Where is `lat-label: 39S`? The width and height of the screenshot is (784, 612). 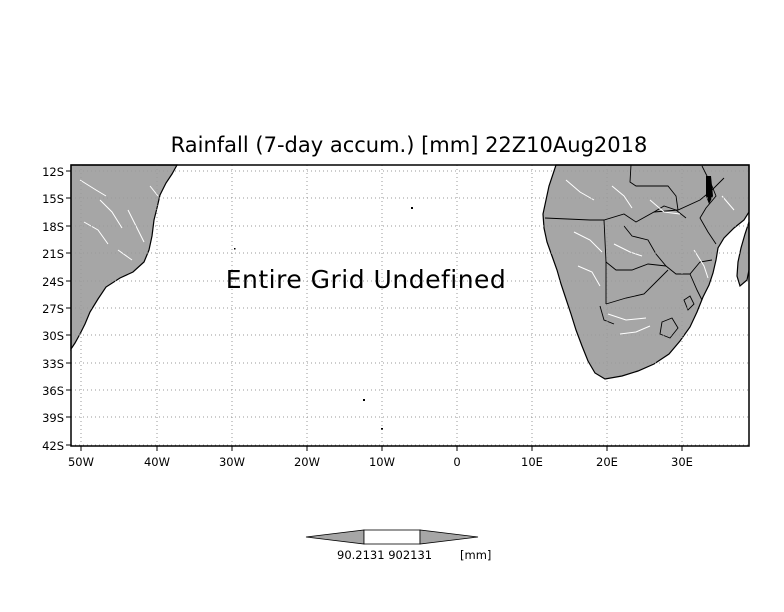
lat-label: 39S is located at coordinates (53, 418).